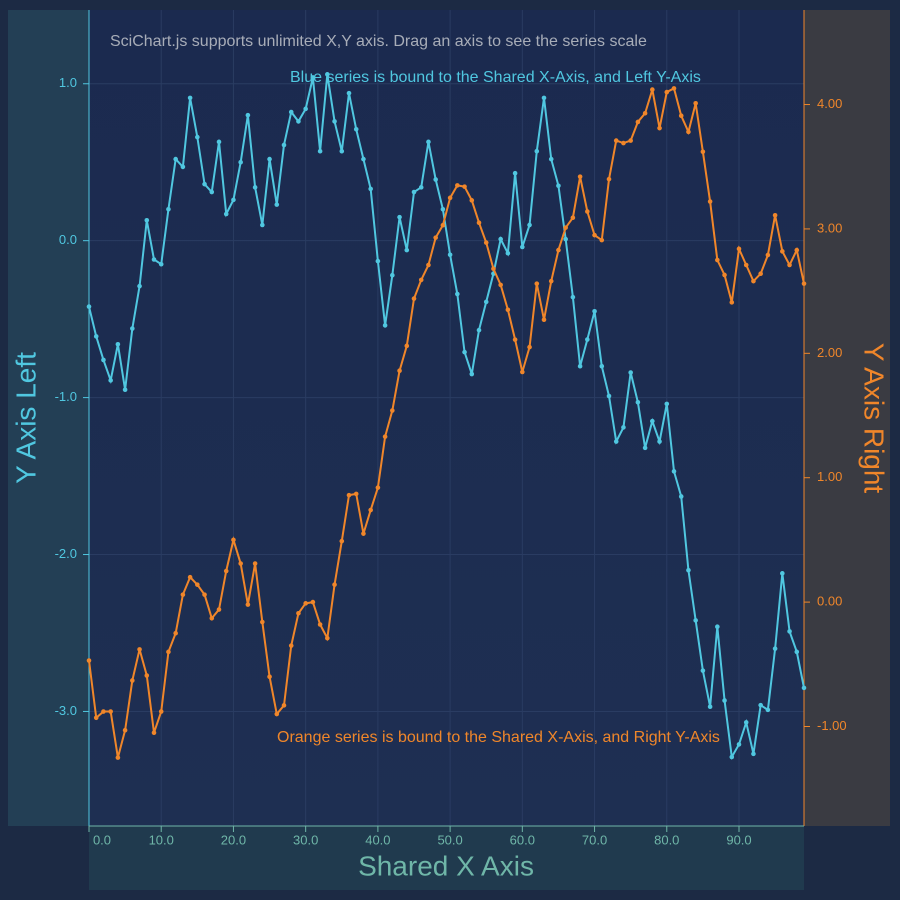 Image resolution: width=900 pixels, height=900 pixels. I want to click on y2-tick-label: 3.00, so click(829, 227).